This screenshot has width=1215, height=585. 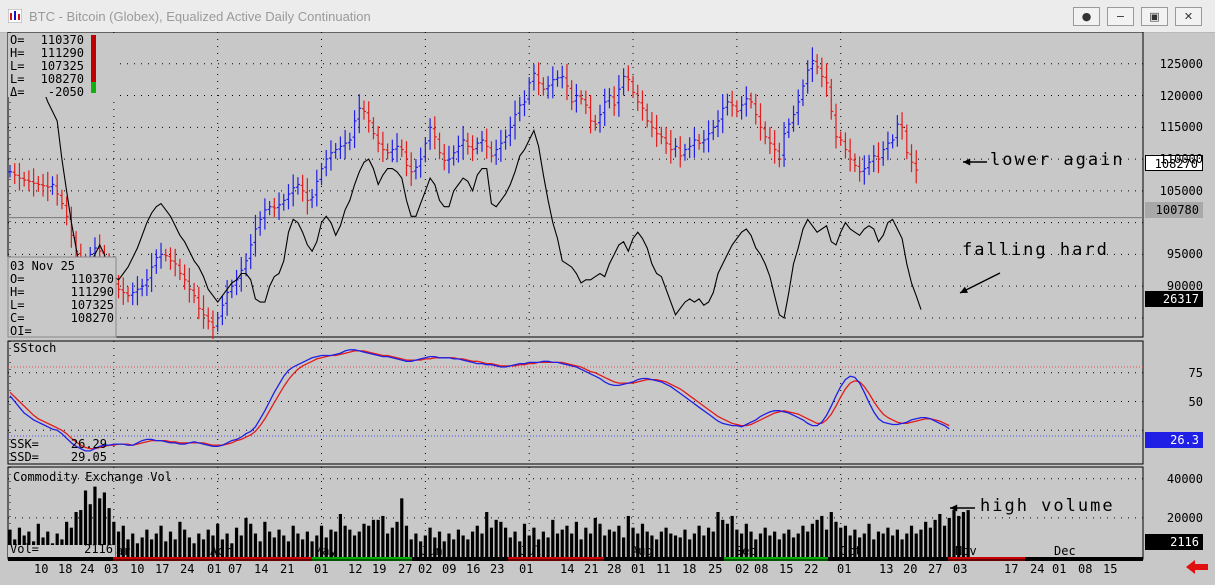 What do you see at coordinates (21, 331) in the screenshot?
I see `data-window-key: OI=` at bounding box center [21, 331].